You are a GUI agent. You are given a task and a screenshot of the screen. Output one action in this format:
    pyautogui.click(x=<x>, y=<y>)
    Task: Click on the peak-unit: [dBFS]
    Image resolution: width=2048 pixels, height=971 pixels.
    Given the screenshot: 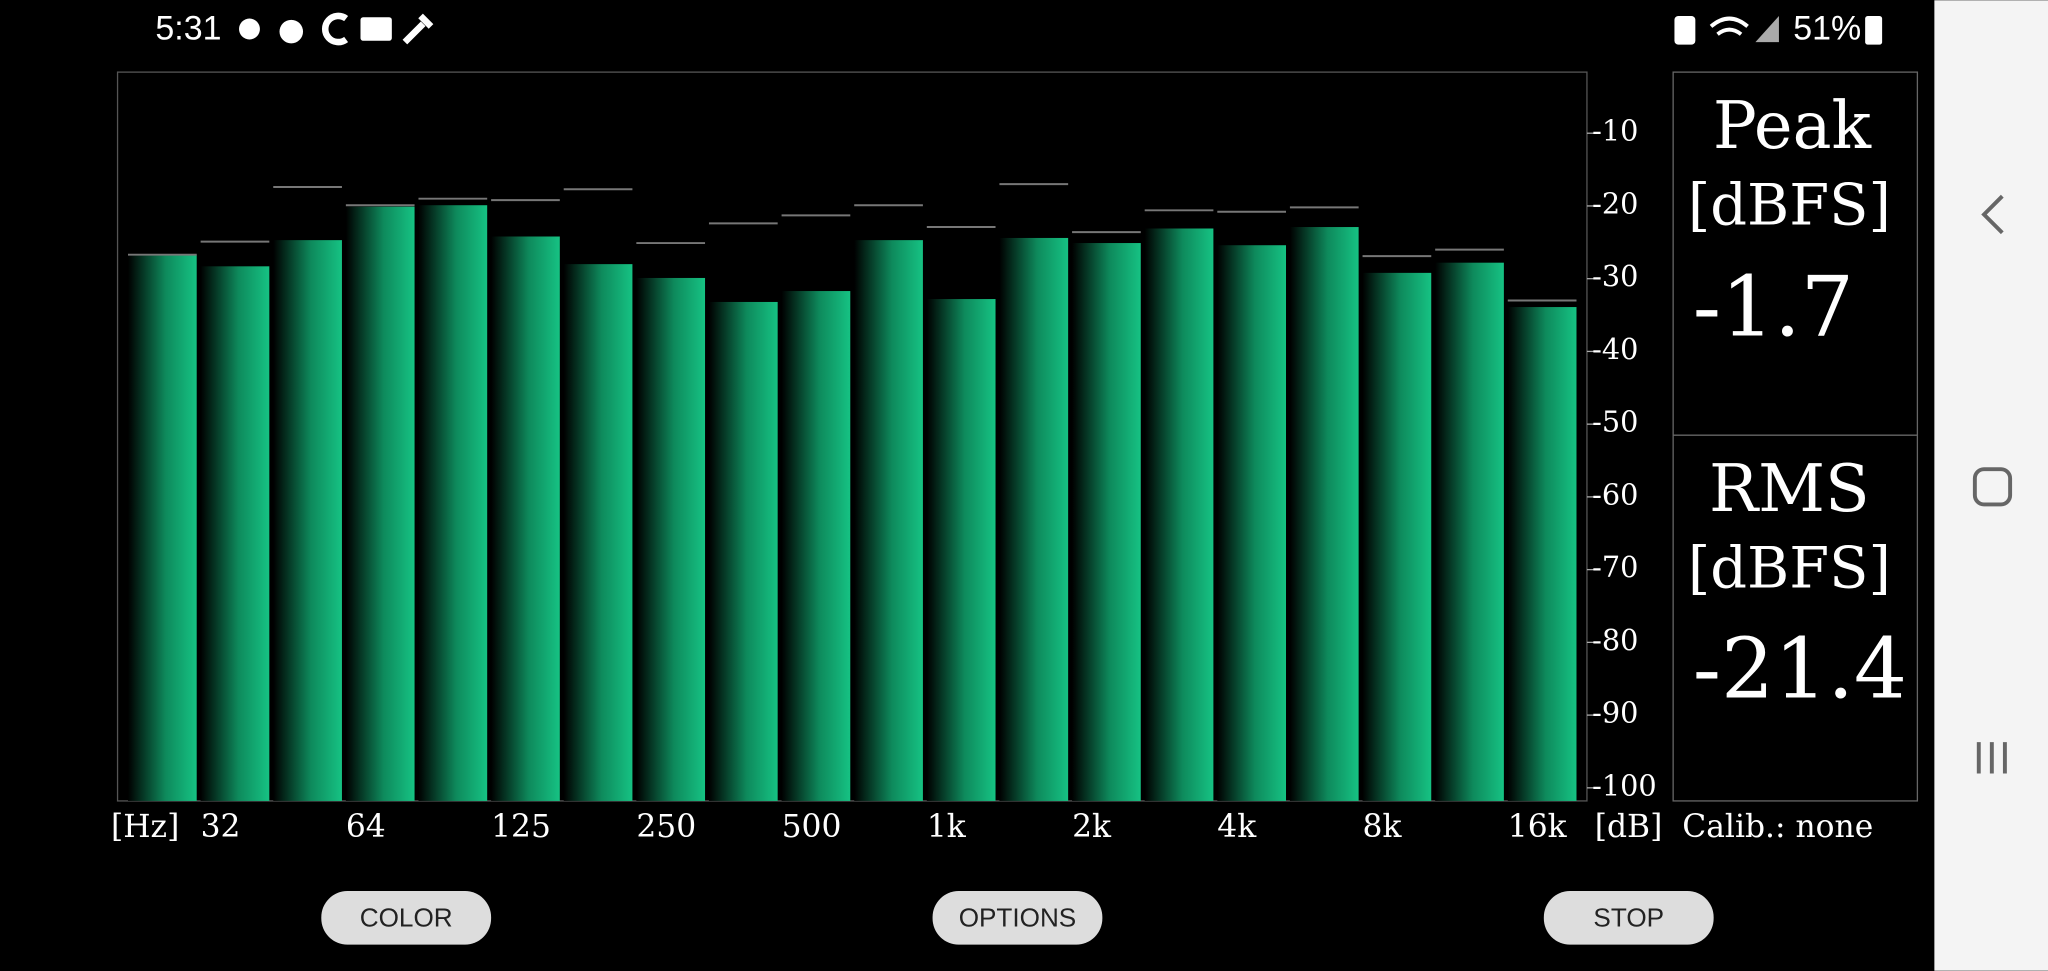 What is the action you would take?
    pyautogui.click(x=1789, y=204)
    